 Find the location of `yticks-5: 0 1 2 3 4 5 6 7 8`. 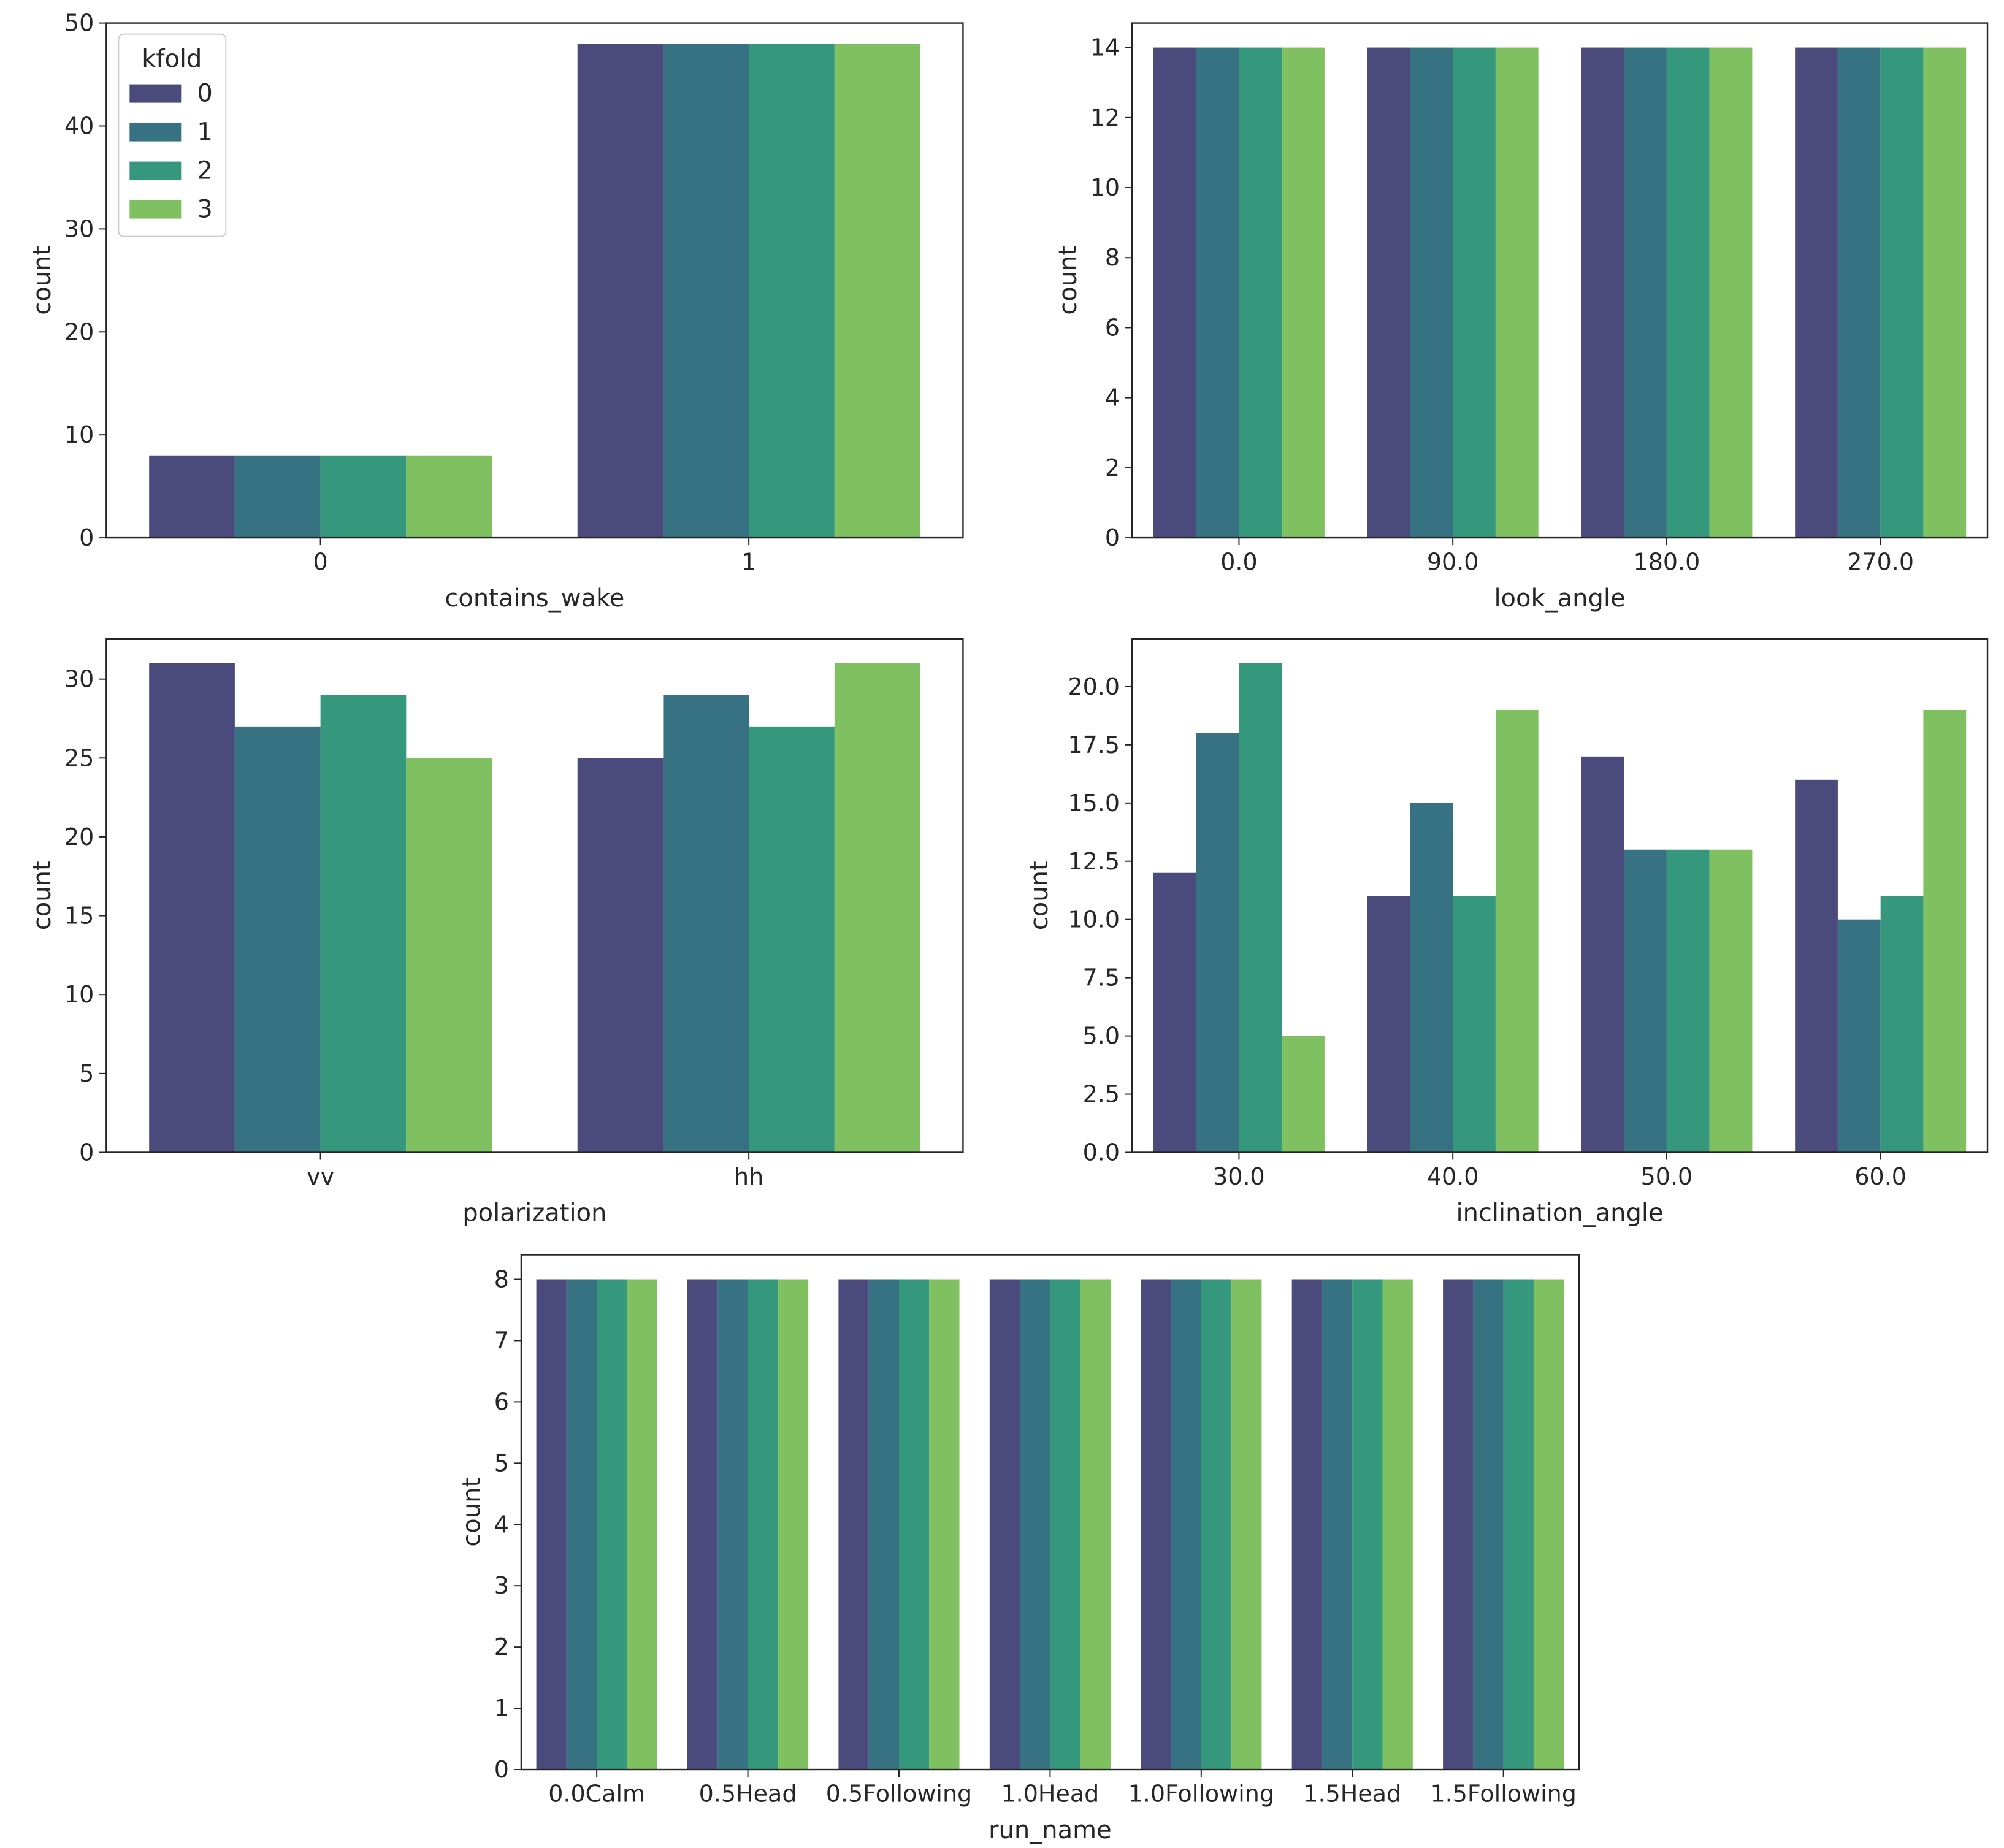

yticks-5: 0 1 2 3 4 5 6 7 8 is located at coordinates (508, 1524).